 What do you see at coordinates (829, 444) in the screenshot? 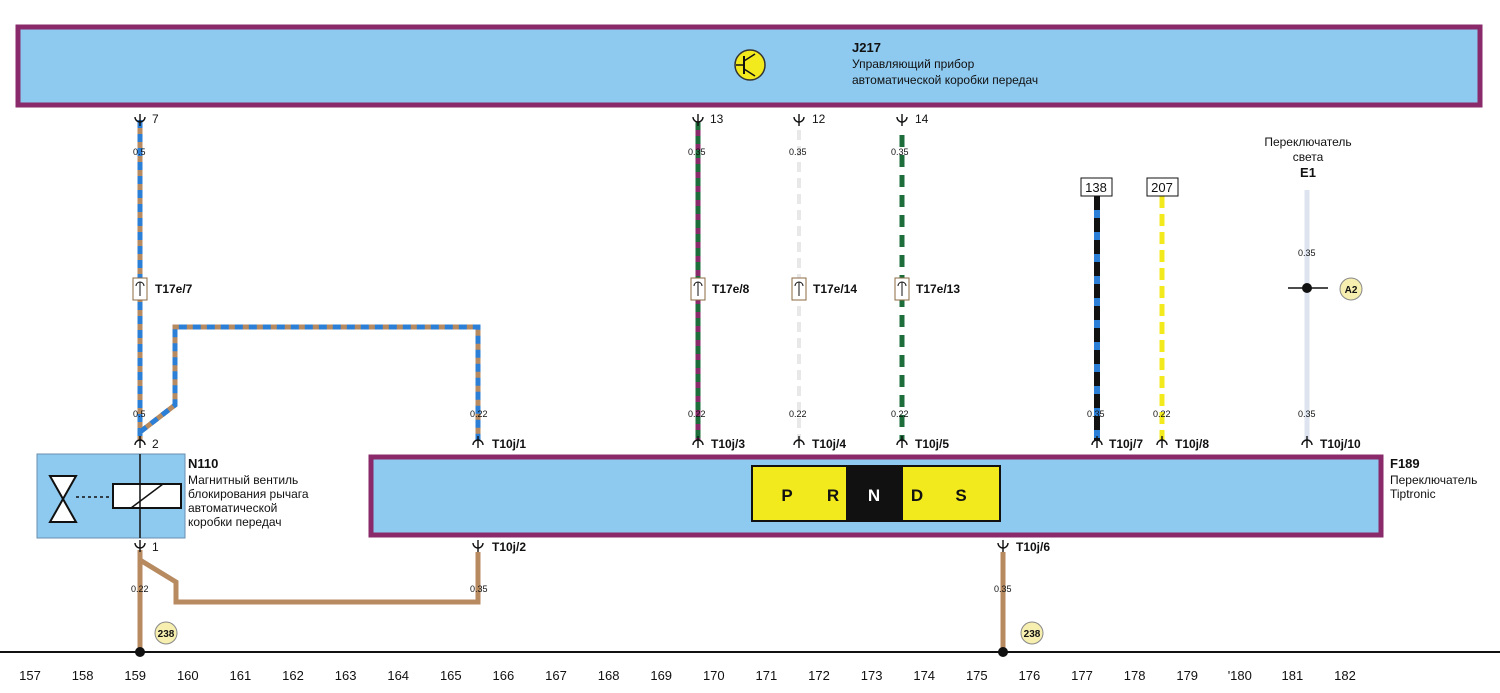
I see `conn-t10j-4: T10j/4` at bounding box center [829, 444].